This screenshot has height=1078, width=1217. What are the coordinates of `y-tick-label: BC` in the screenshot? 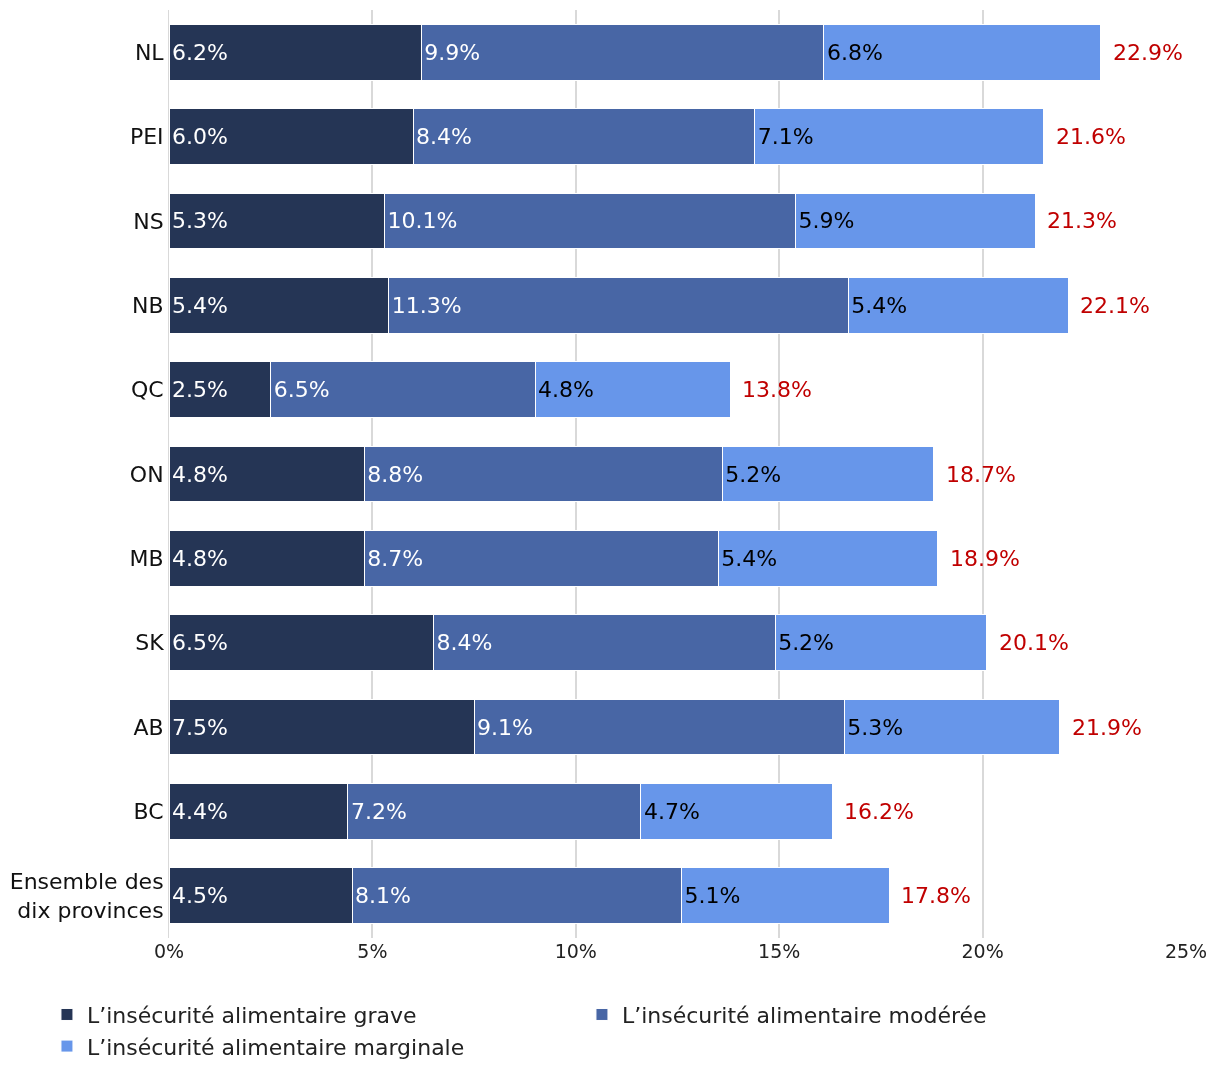 It's located at (148, 812).